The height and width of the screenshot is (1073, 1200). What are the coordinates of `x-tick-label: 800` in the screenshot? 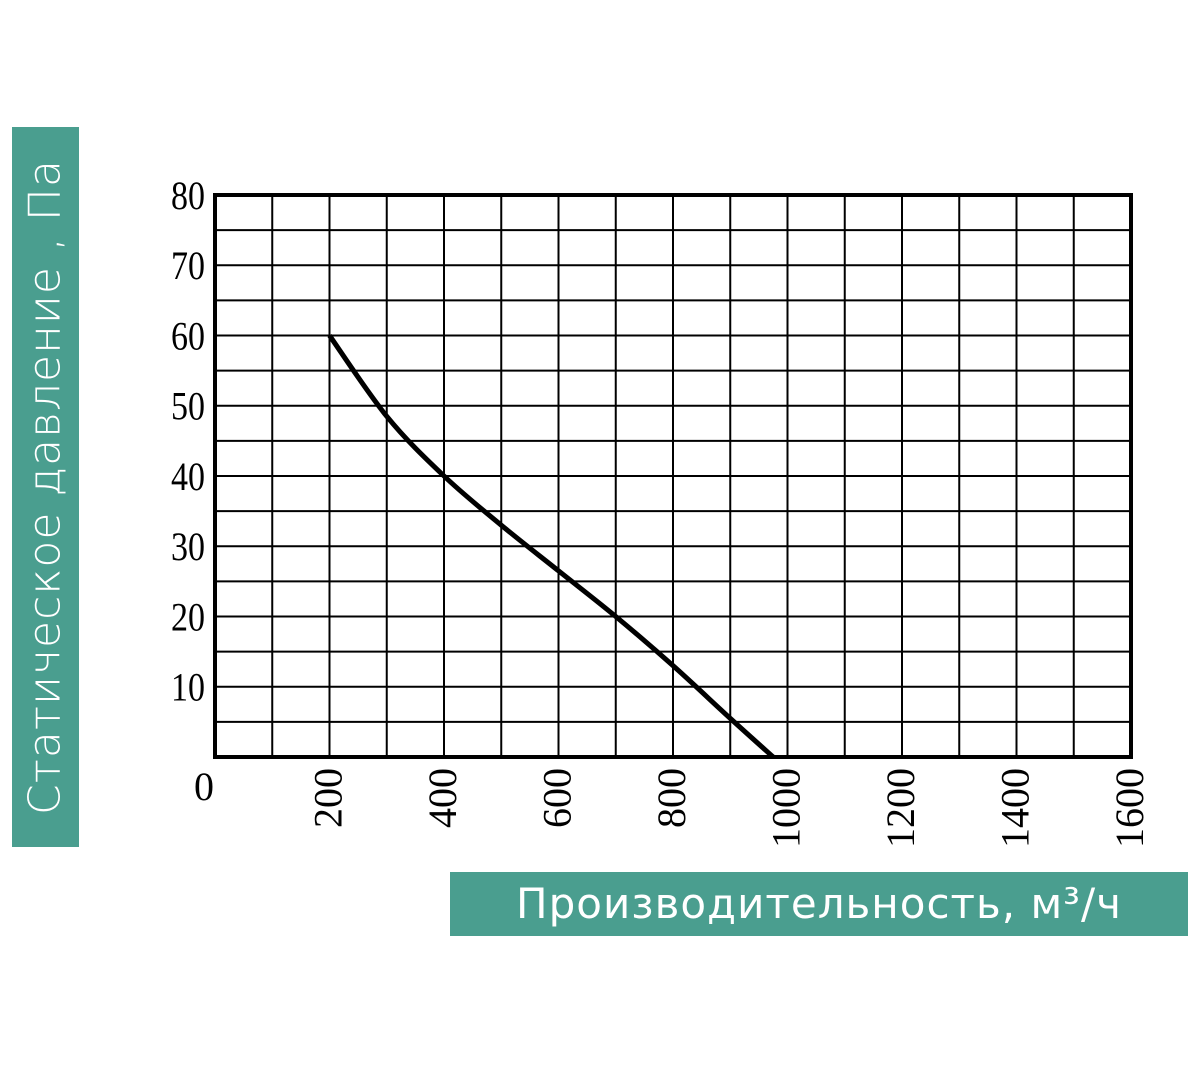 It's located at (671, 798).